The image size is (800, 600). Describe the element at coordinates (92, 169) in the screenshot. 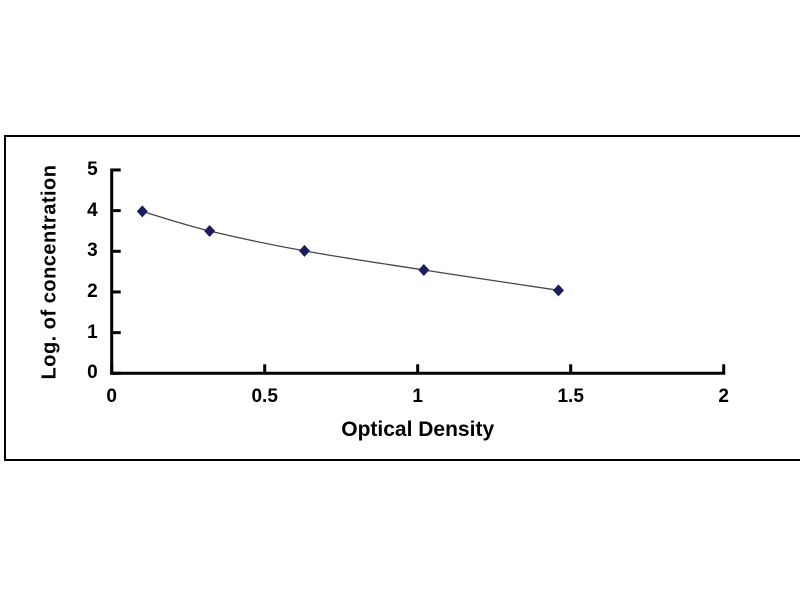

I see `y-tick-label: 5` at that location.